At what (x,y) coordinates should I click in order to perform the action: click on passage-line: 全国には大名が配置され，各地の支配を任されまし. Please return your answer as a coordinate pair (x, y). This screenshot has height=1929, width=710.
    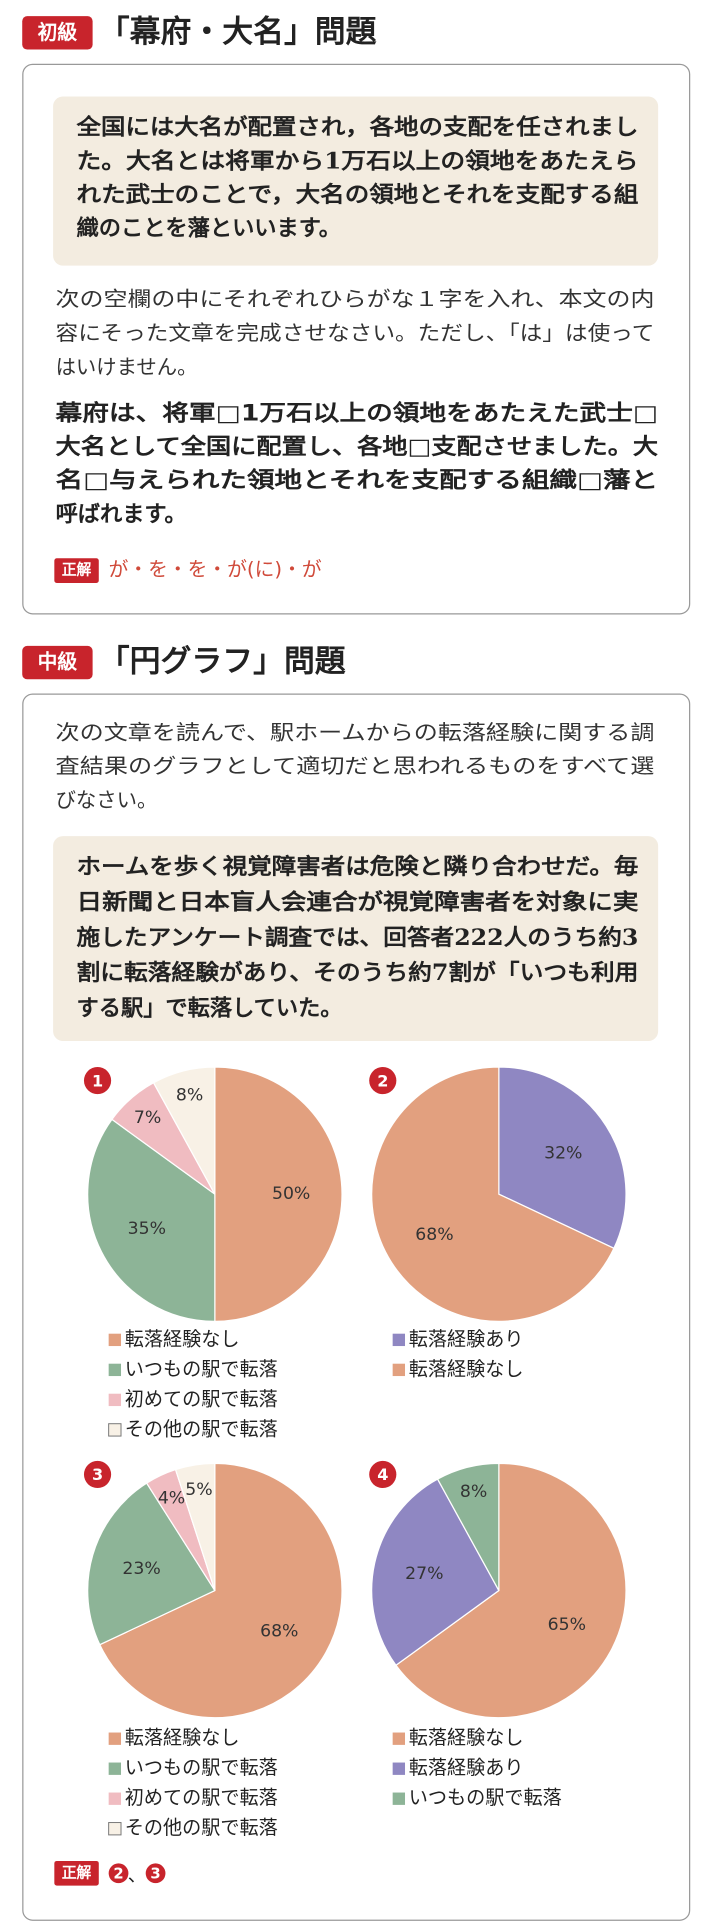
    Looking at the image, I should click on (356, 127).